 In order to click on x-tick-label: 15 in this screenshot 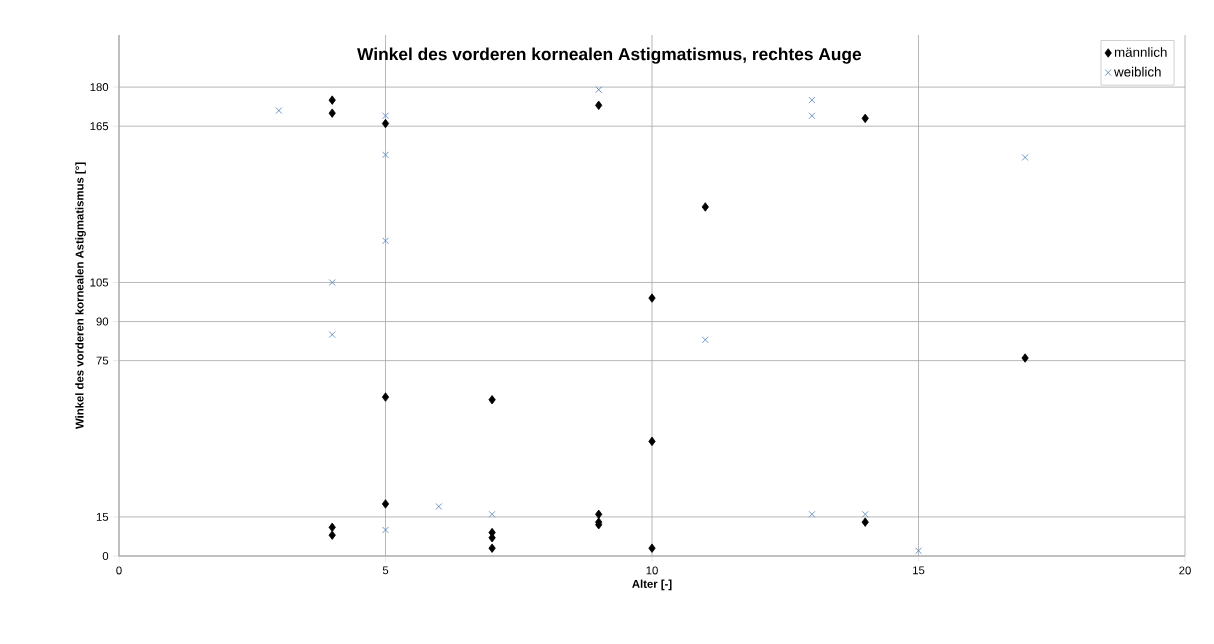, I will do `click(919, 570)`.